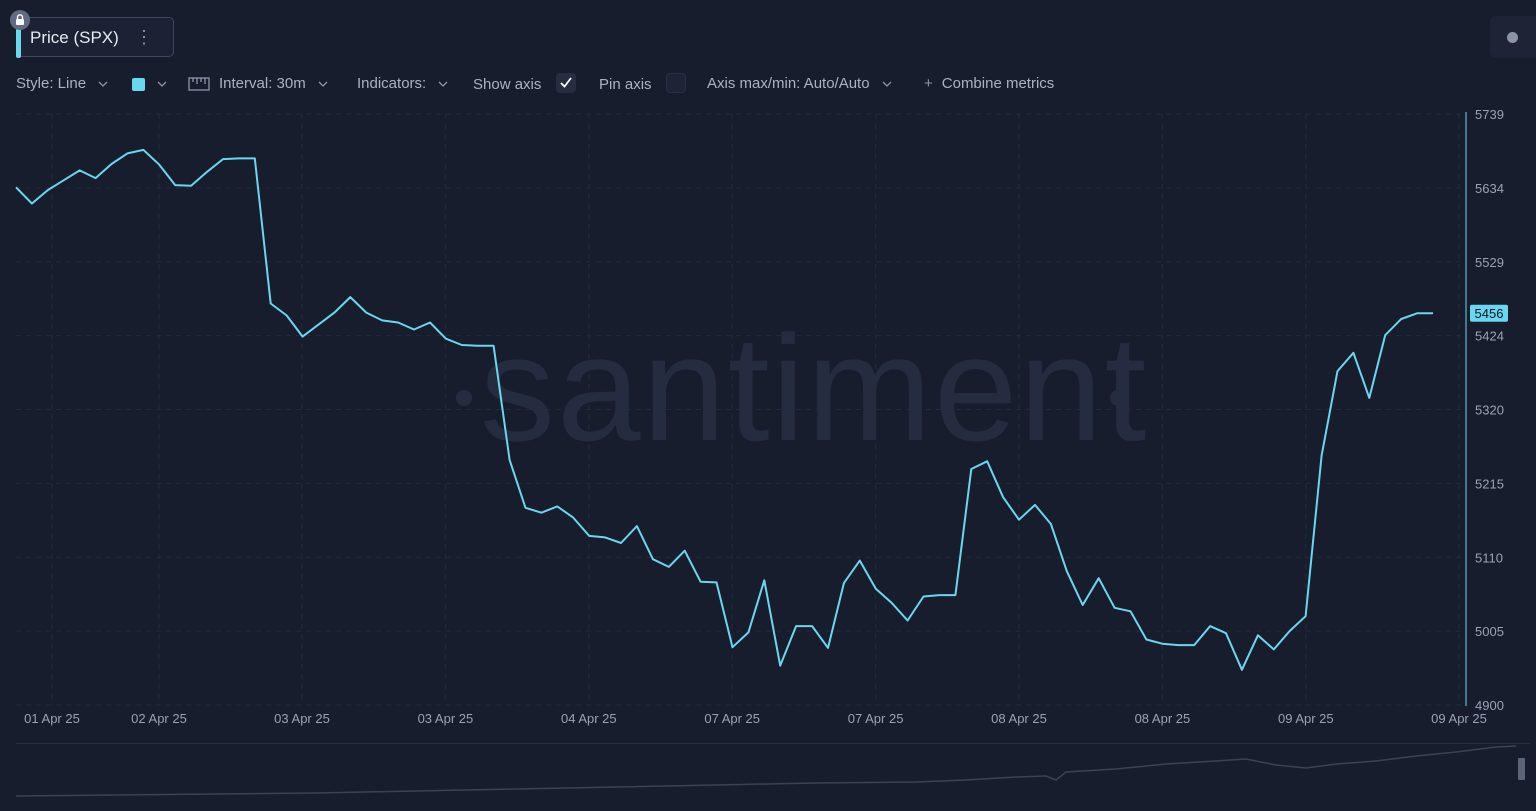 This screenshot has width=1536, height=811. I want to click on show-axis-toggle: Show axis, so click(524, 84).